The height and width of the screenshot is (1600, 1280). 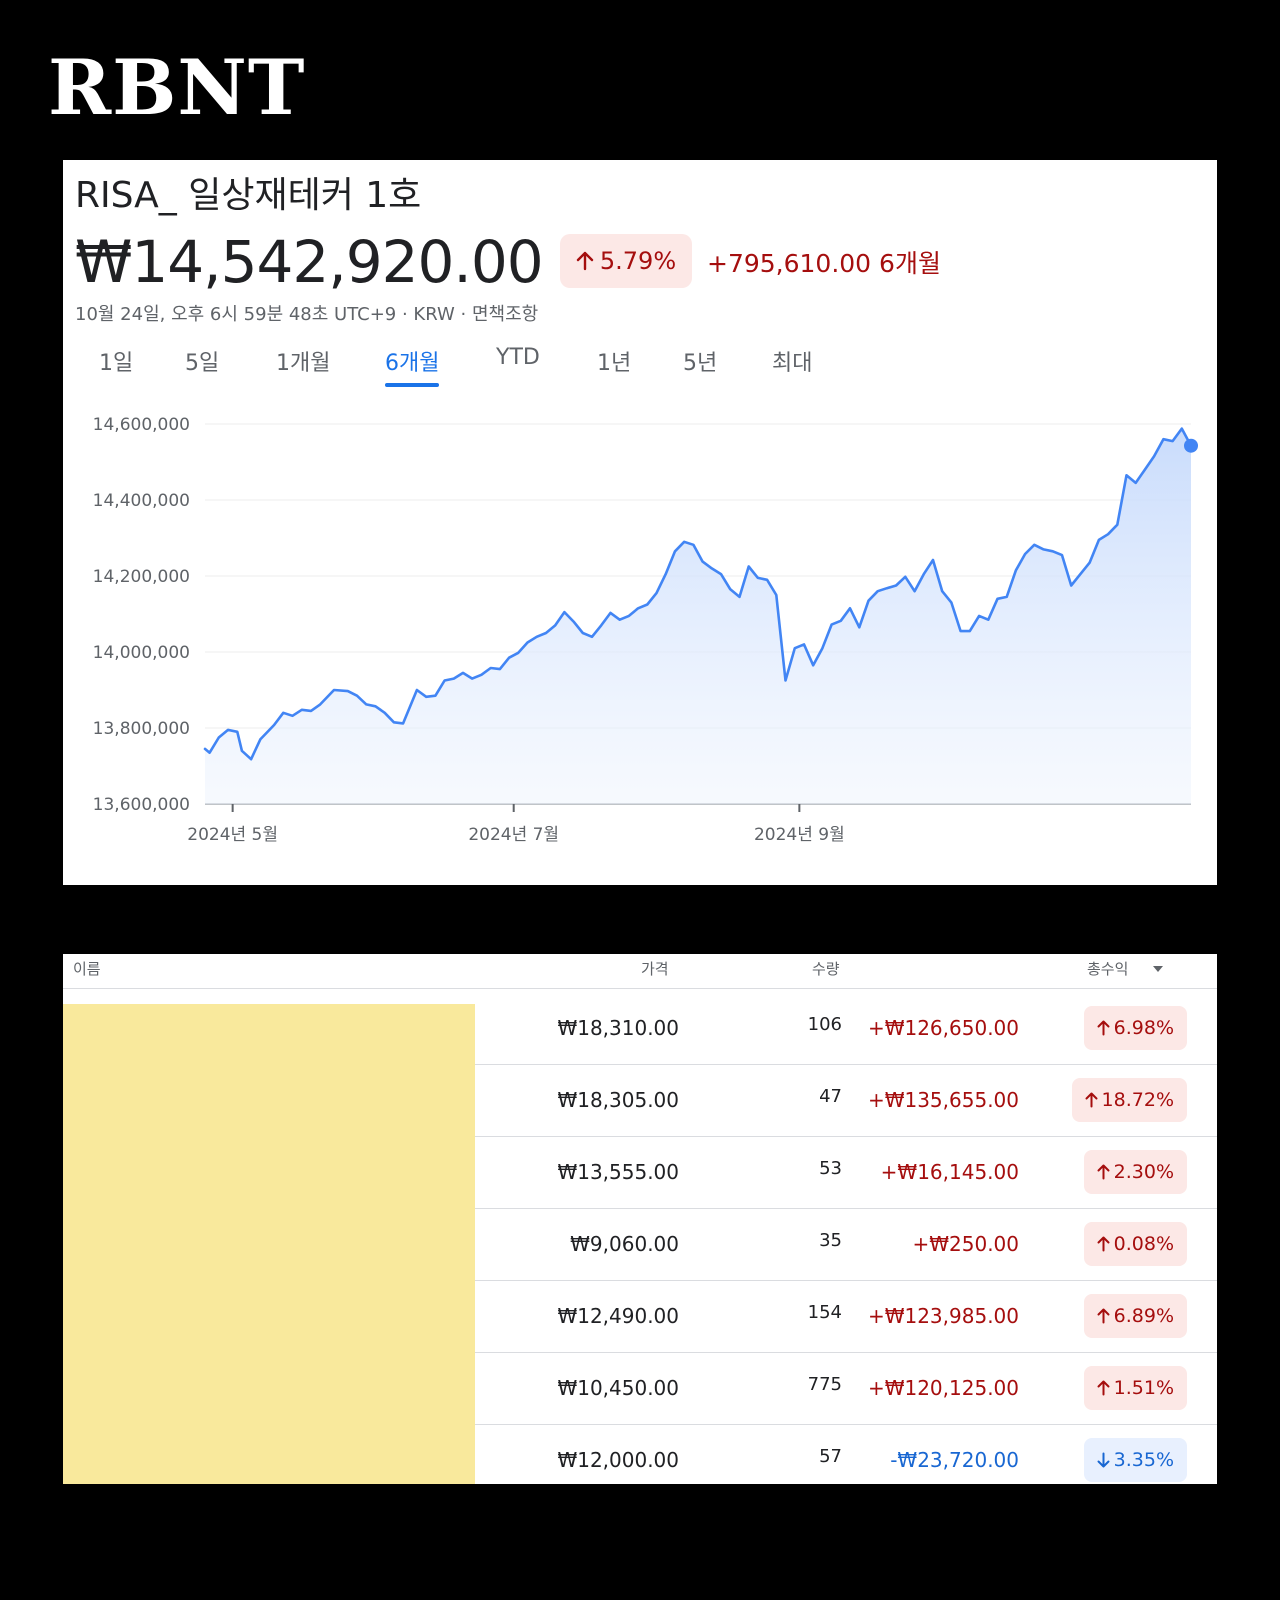 I want to click on quantity-cell: 106, so click(x=824, y=1024).